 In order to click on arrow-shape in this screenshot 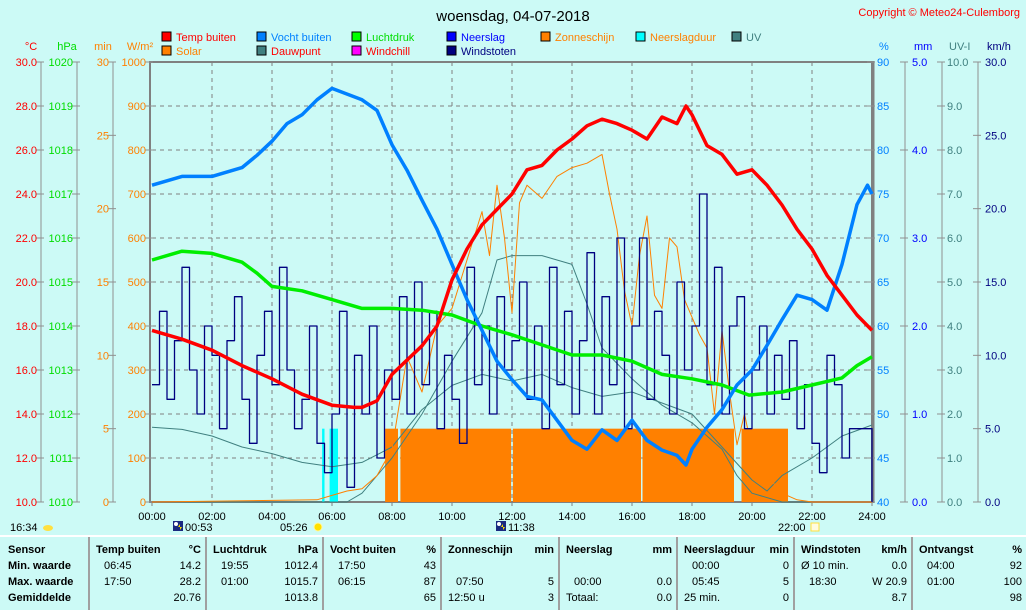, I will do `click(503, 527)`.